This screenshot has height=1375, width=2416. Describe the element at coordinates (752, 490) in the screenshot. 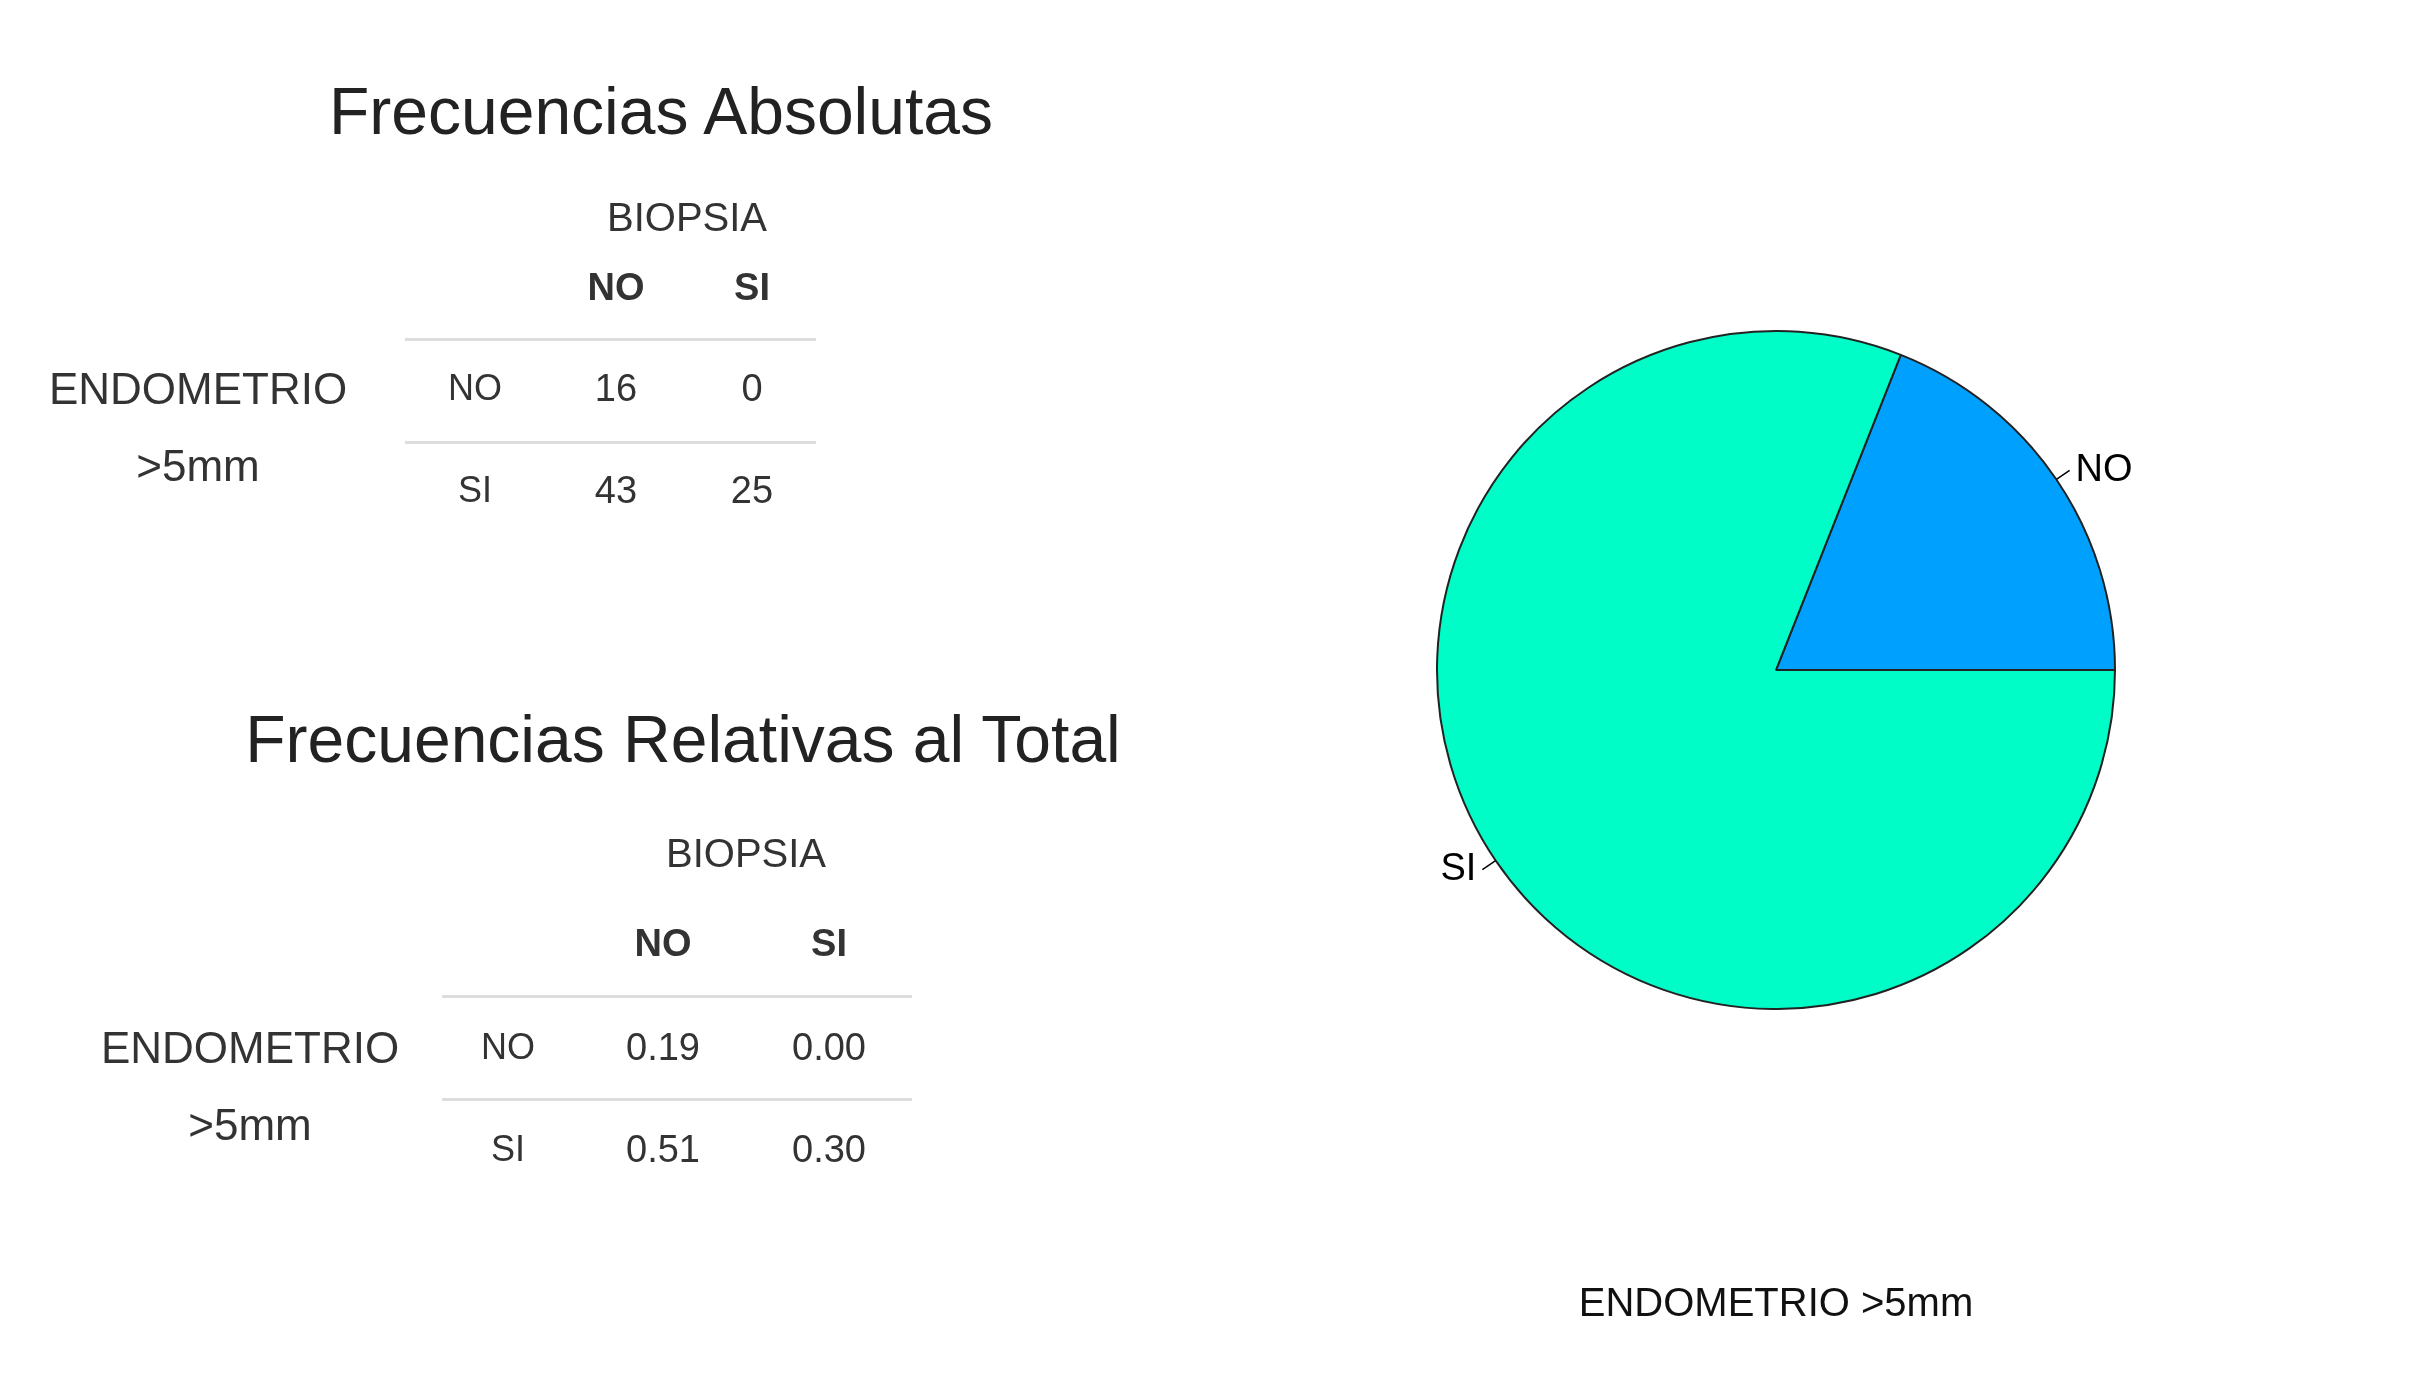

I see `data-label: 25` at that location.